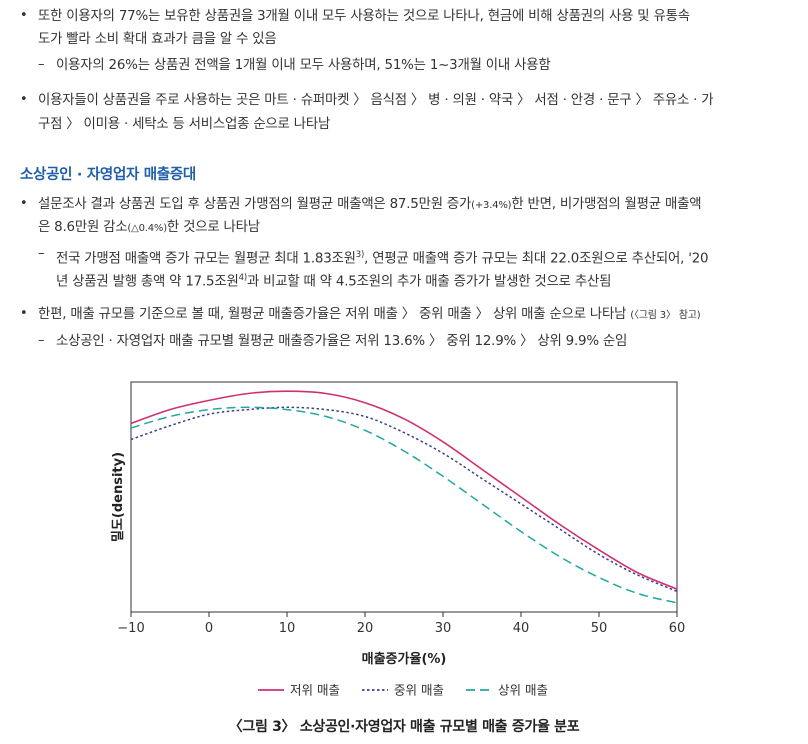  Describe the element at coordinates (404, 659) in the screenshot. I see `x-axis-label: 매출증가율(%)` at that location.